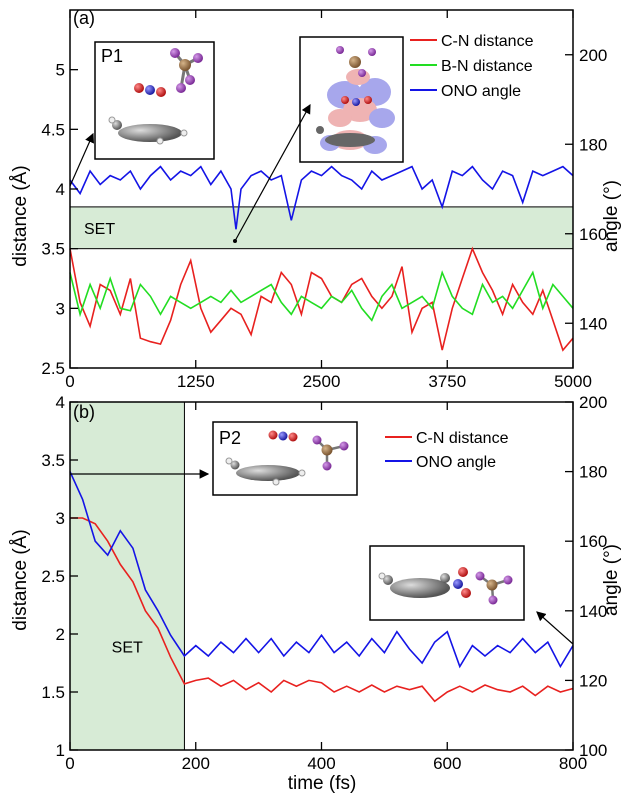 This screenshot has width=636, height=795. Describe the element at coordinates (186, 70) in the screenshot. I see `molecule-bf3-p1` at that location.